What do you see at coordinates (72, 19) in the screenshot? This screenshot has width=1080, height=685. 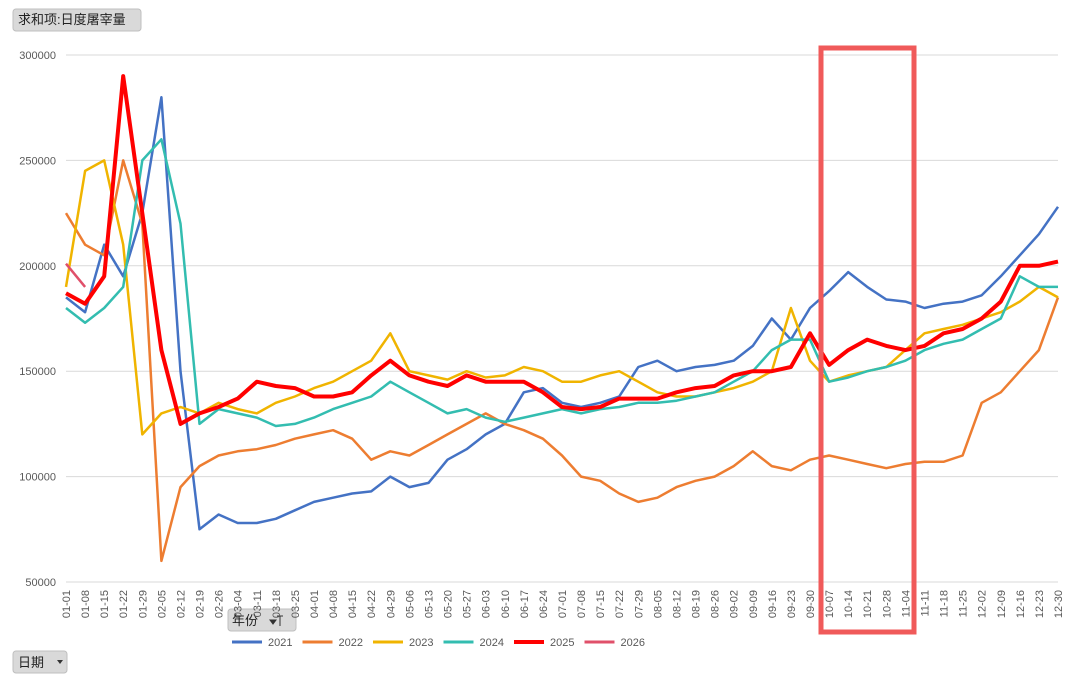 I see `chart-title: 求和项:日度屠宰量` at bounding box center [72, 19].